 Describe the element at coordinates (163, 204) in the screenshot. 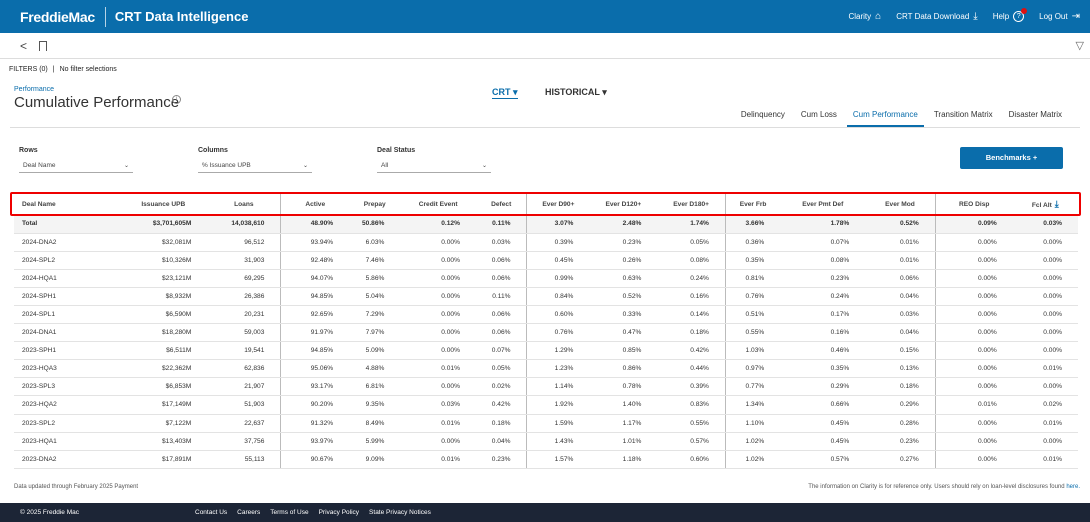

I see `col-header-issuance-upb: Issuance UPB` at that location.